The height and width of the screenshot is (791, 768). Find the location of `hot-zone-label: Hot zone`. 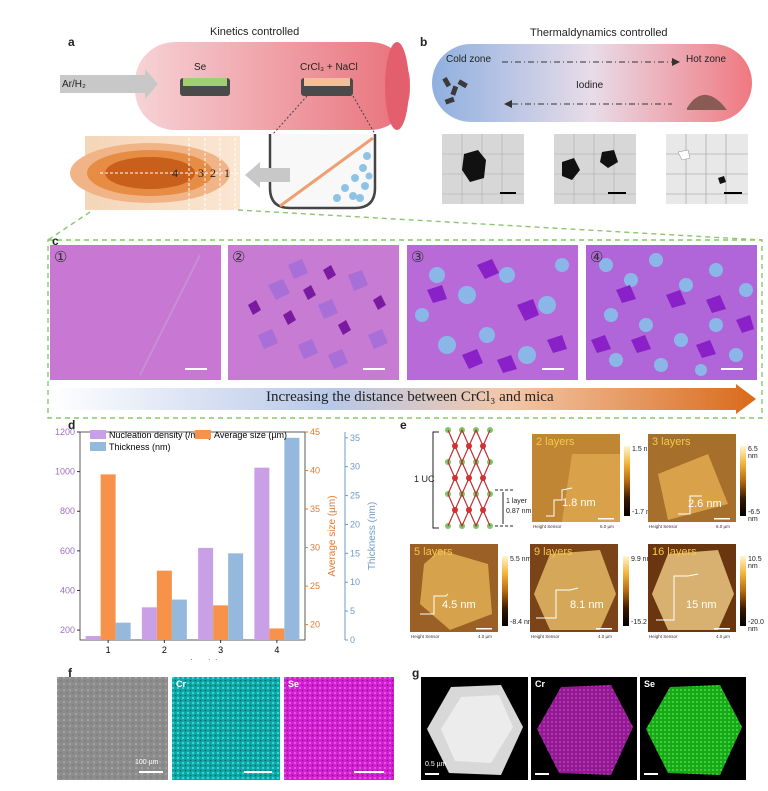

hot-zone-label: Hot zone is located at coordinates (706, 59).